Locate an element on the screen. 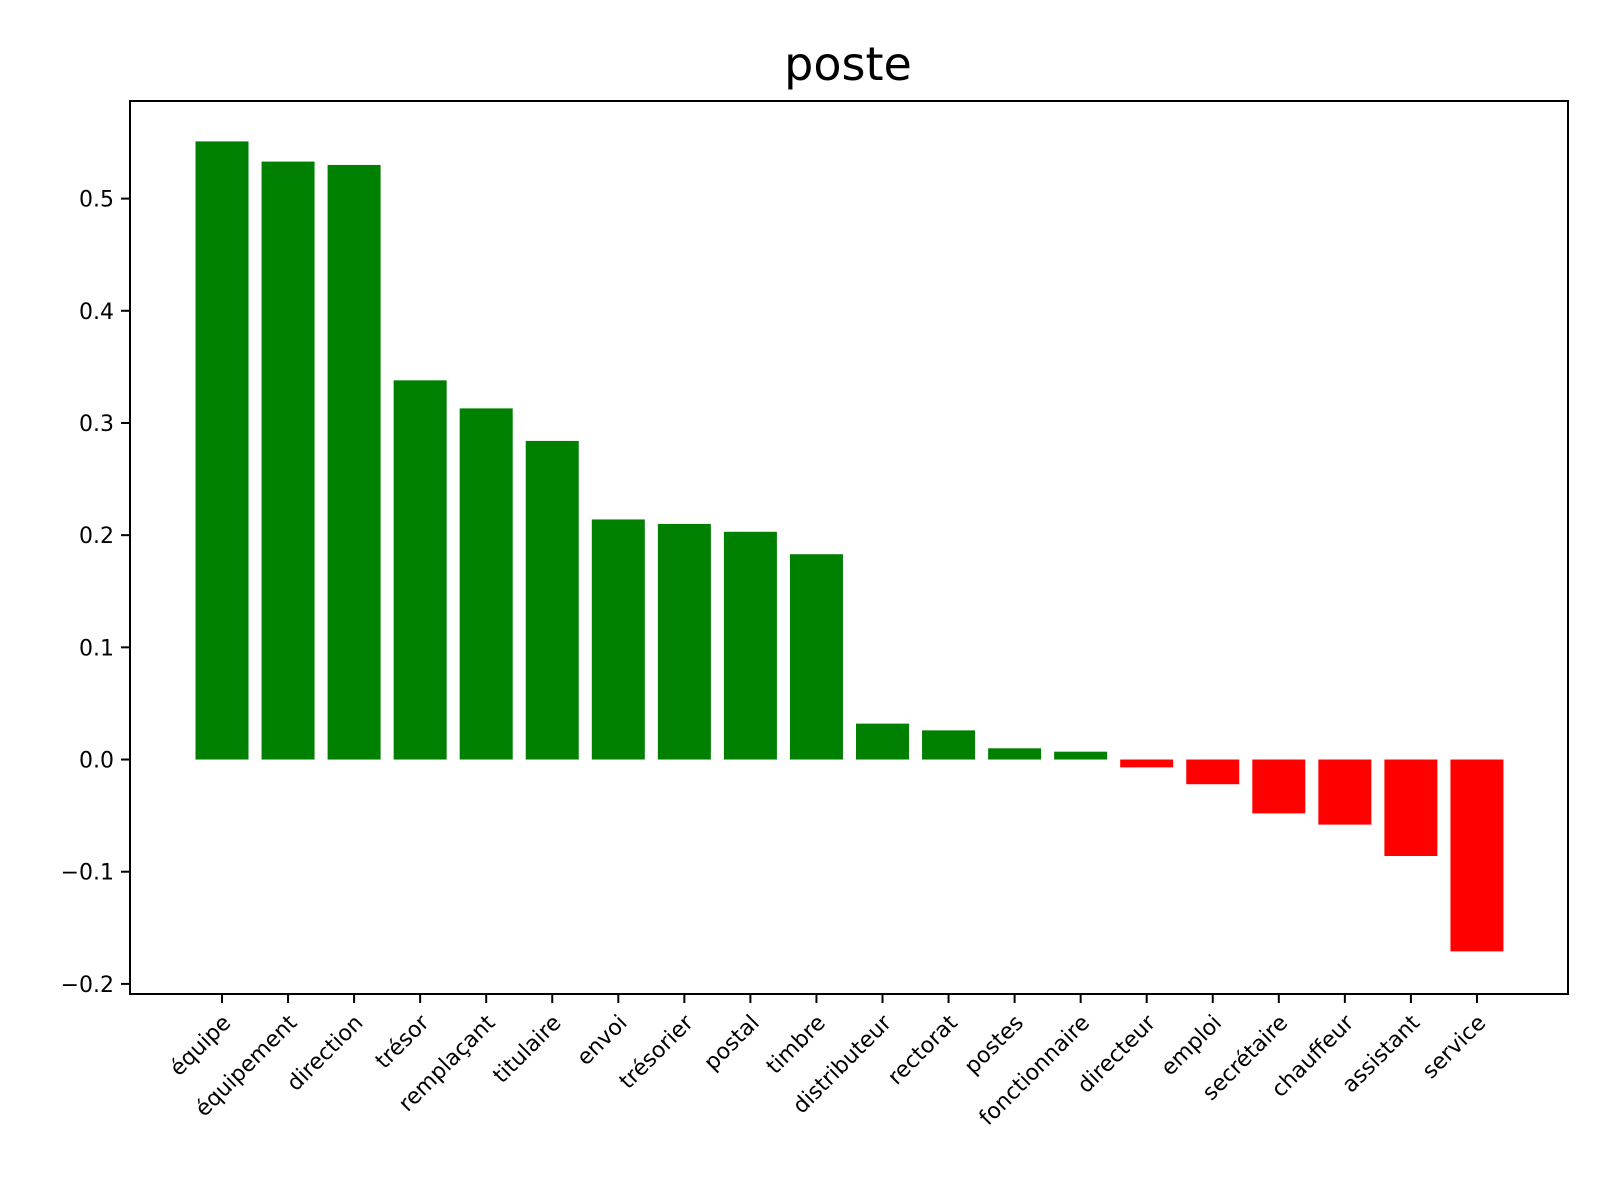  y-tick-label-4: 0.2 is located at coordinates (96, 536).